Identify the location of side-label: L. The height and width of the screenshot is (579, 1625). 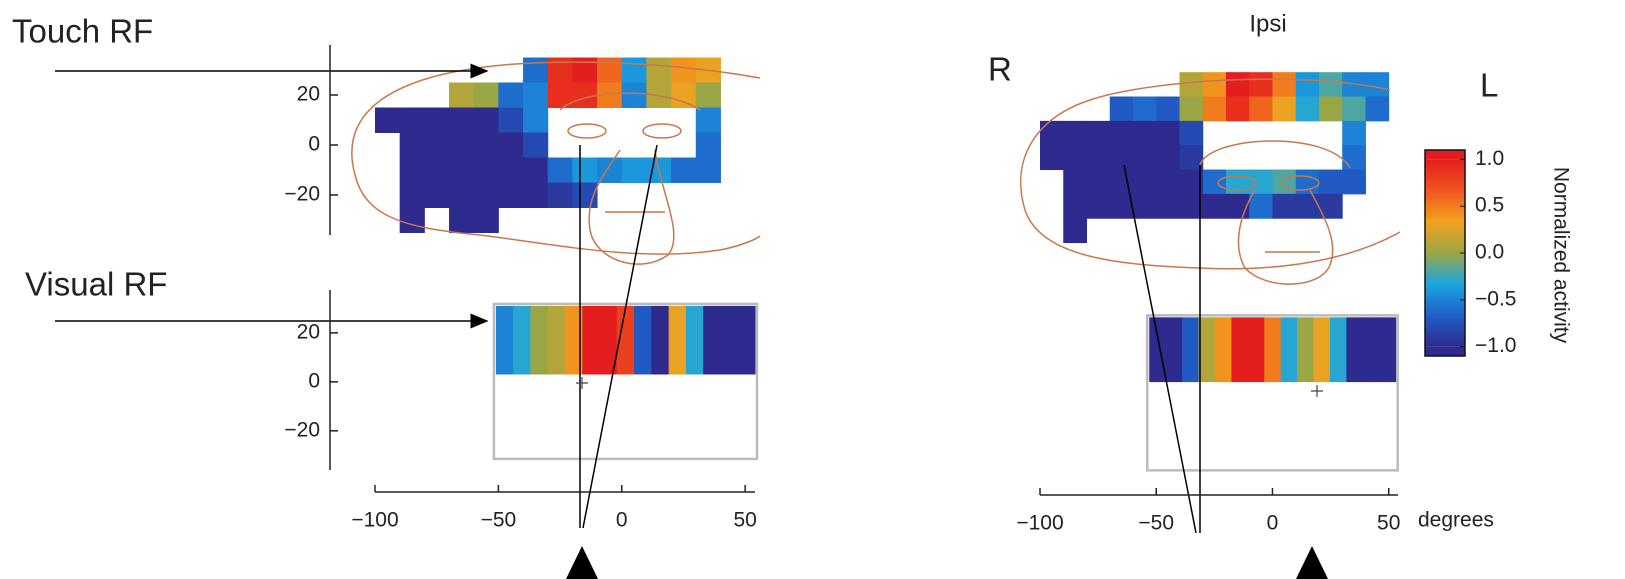
(1489, 85).